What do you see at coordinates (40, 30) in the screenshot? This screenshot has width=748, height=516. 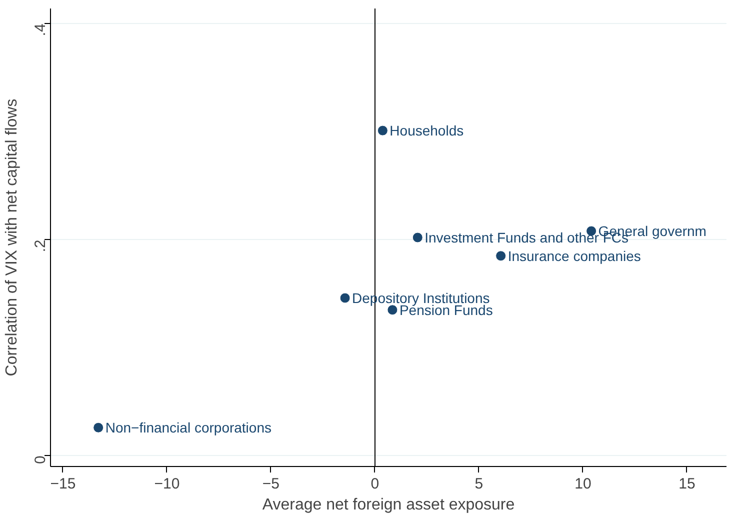 I see `y-tick-label: .4` at bounding box center [40, 30].